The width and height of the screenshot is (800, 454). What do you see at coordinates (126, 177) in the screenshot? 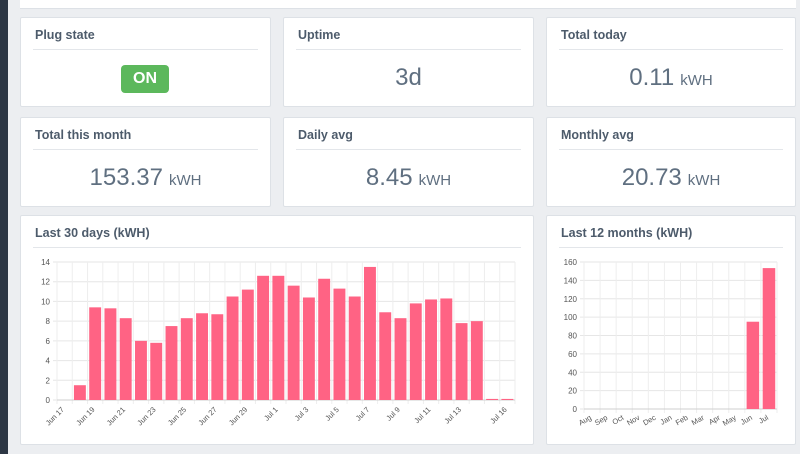
I see `value-number: 153.37` at bounding box center [126, 177].